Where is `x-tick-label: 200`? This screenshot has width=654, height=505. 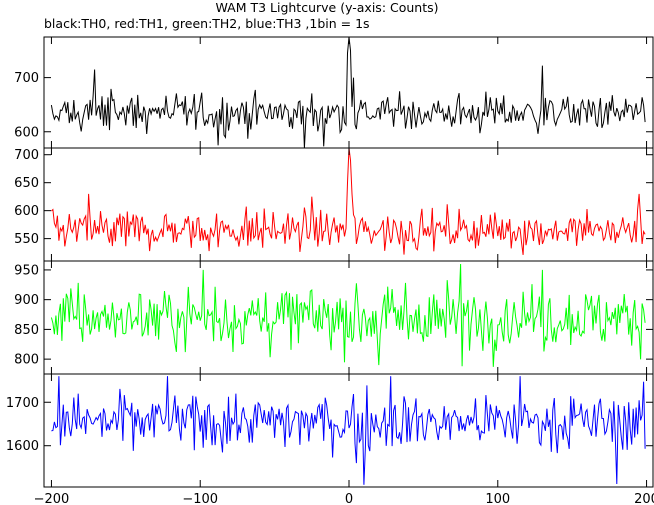 x-tick-label: 200 is located at coordinates (644, 498).